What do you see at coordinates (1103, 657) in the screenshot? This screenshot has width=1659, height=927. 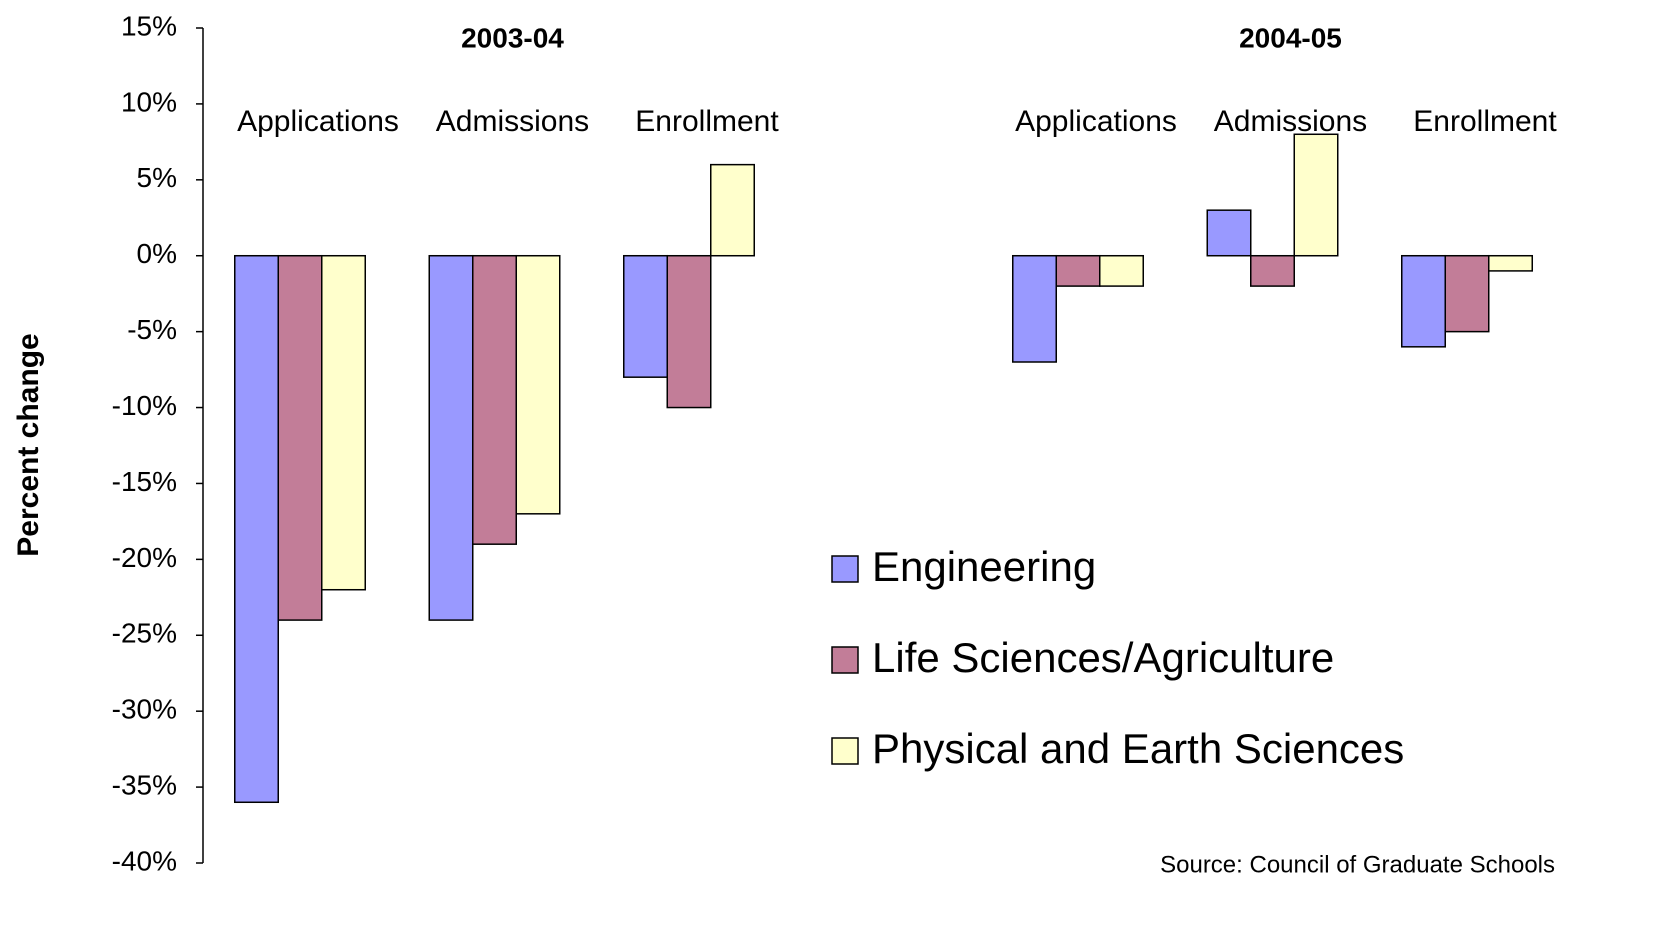 I see `legend-label: Life Sciences/Agriculture` at bounding box center [1103, 657].